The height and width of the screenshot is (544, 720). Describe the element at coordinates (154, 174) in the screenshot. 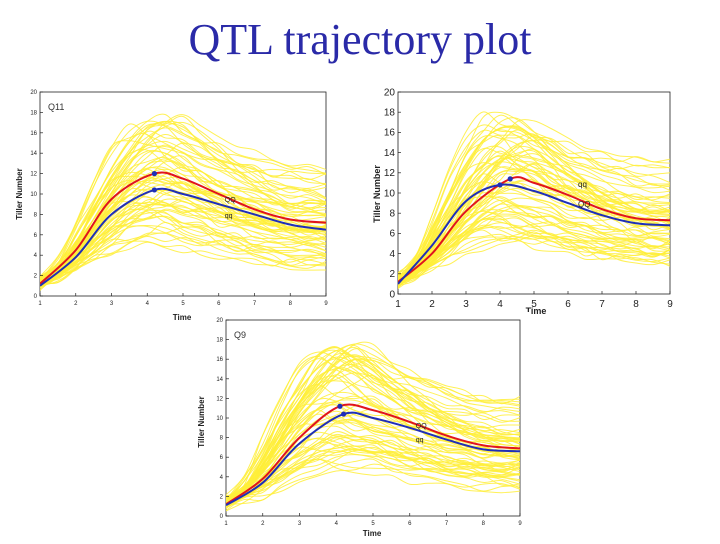

I see `peak-marker-QQ` at that location.